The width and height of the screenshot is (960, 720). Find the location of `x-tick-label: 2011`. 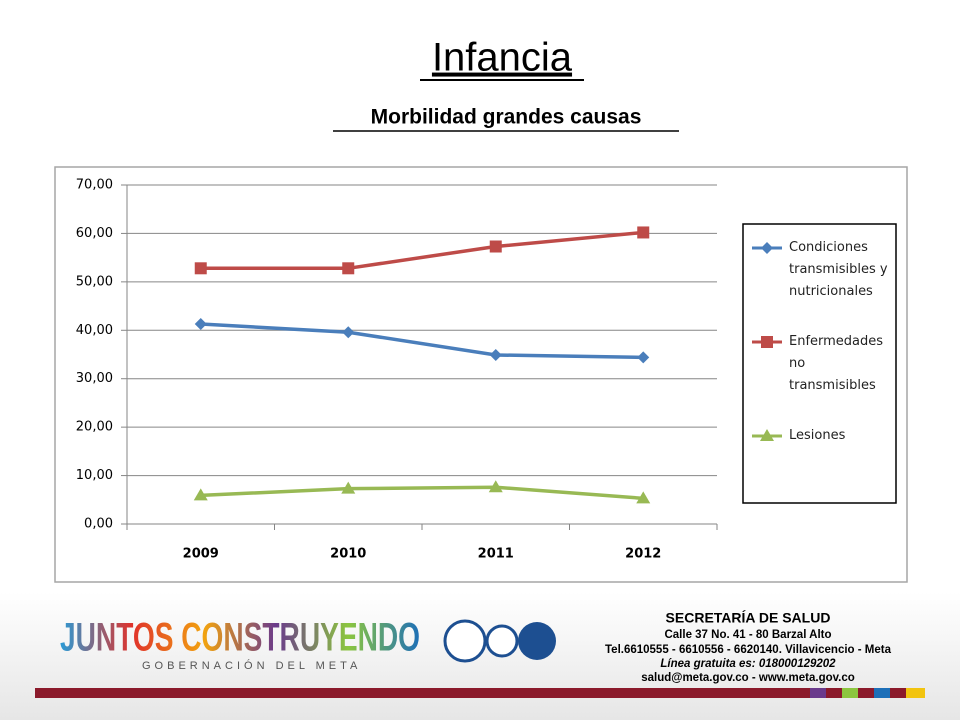

x-tick-label: 2011 is located at coordinates (496, 554).